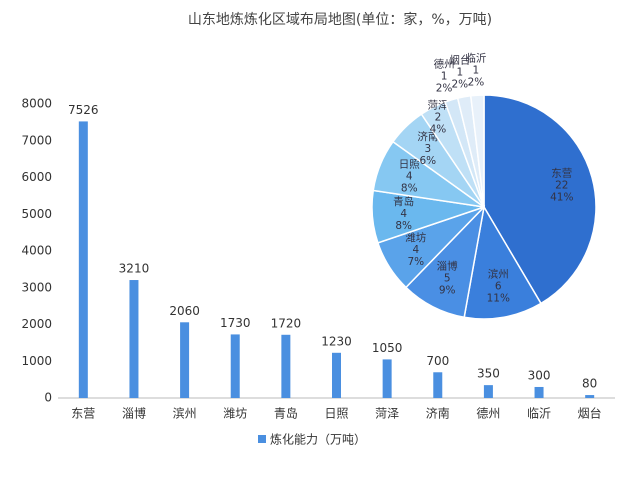  Describe the element at coordinates (488, 413) in the screenshot. I see `x-tick-label: 德州` at that location.